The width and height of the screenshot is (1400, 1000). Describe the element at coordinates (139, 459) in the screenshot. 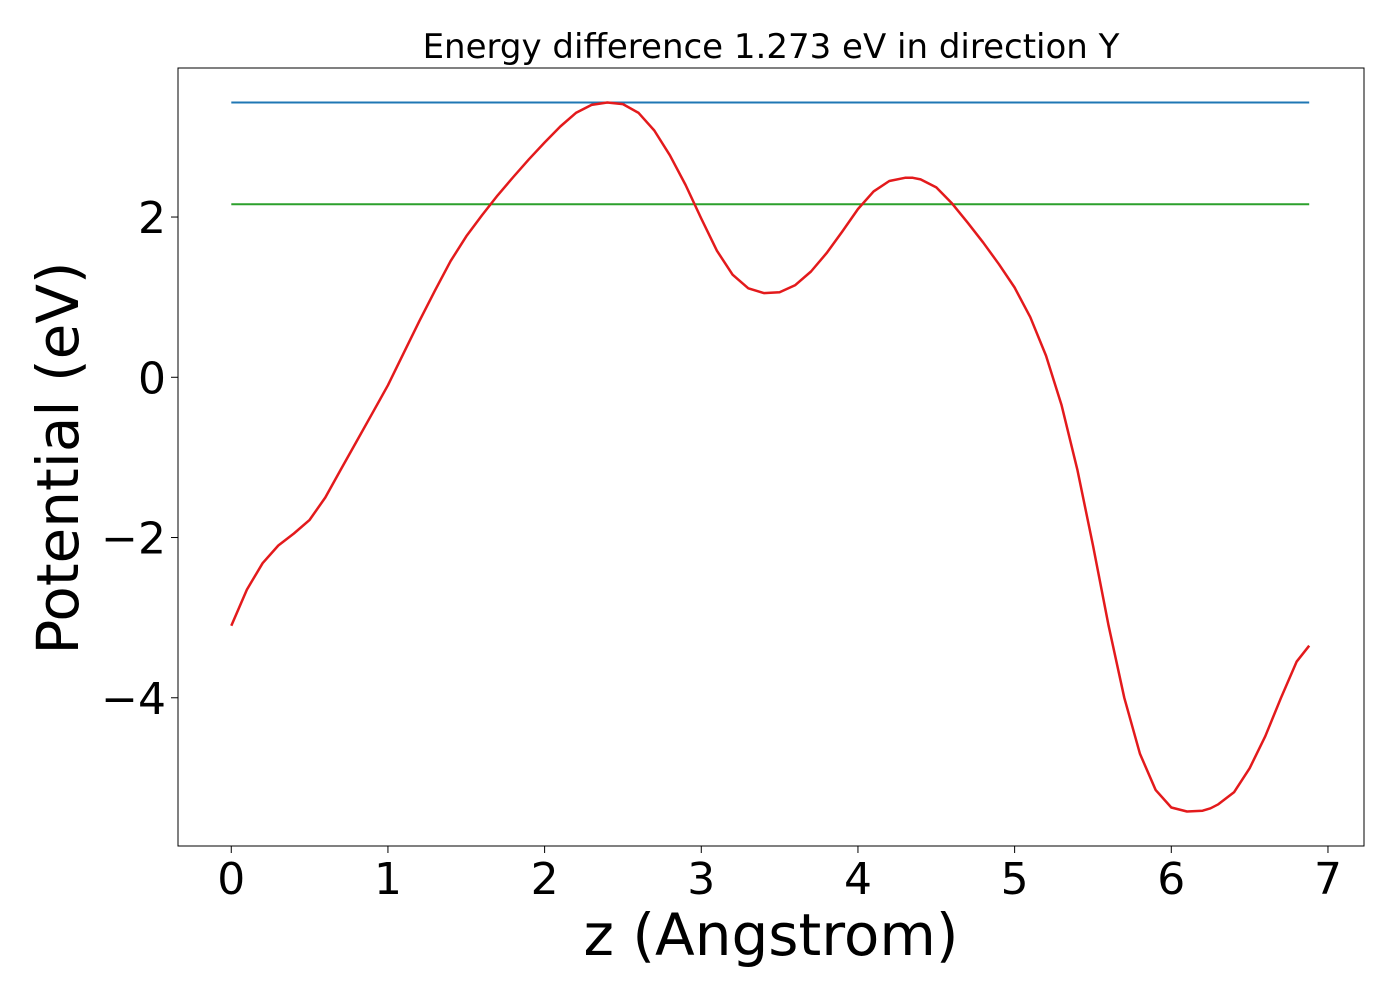

I see `y-axis: 2 0 −2 −4` at that location.